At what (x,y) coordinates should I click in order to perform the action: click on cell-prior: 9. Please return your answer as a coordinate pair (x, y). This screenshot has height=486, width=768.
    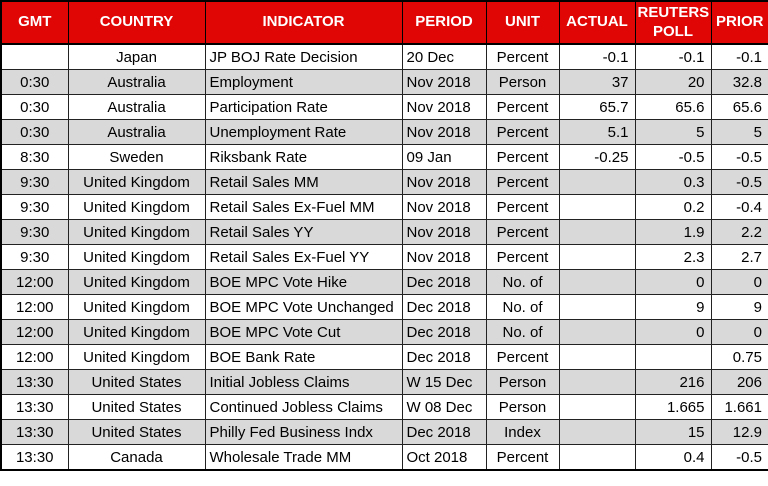
    Looking at the image, I should click on (739, 307).